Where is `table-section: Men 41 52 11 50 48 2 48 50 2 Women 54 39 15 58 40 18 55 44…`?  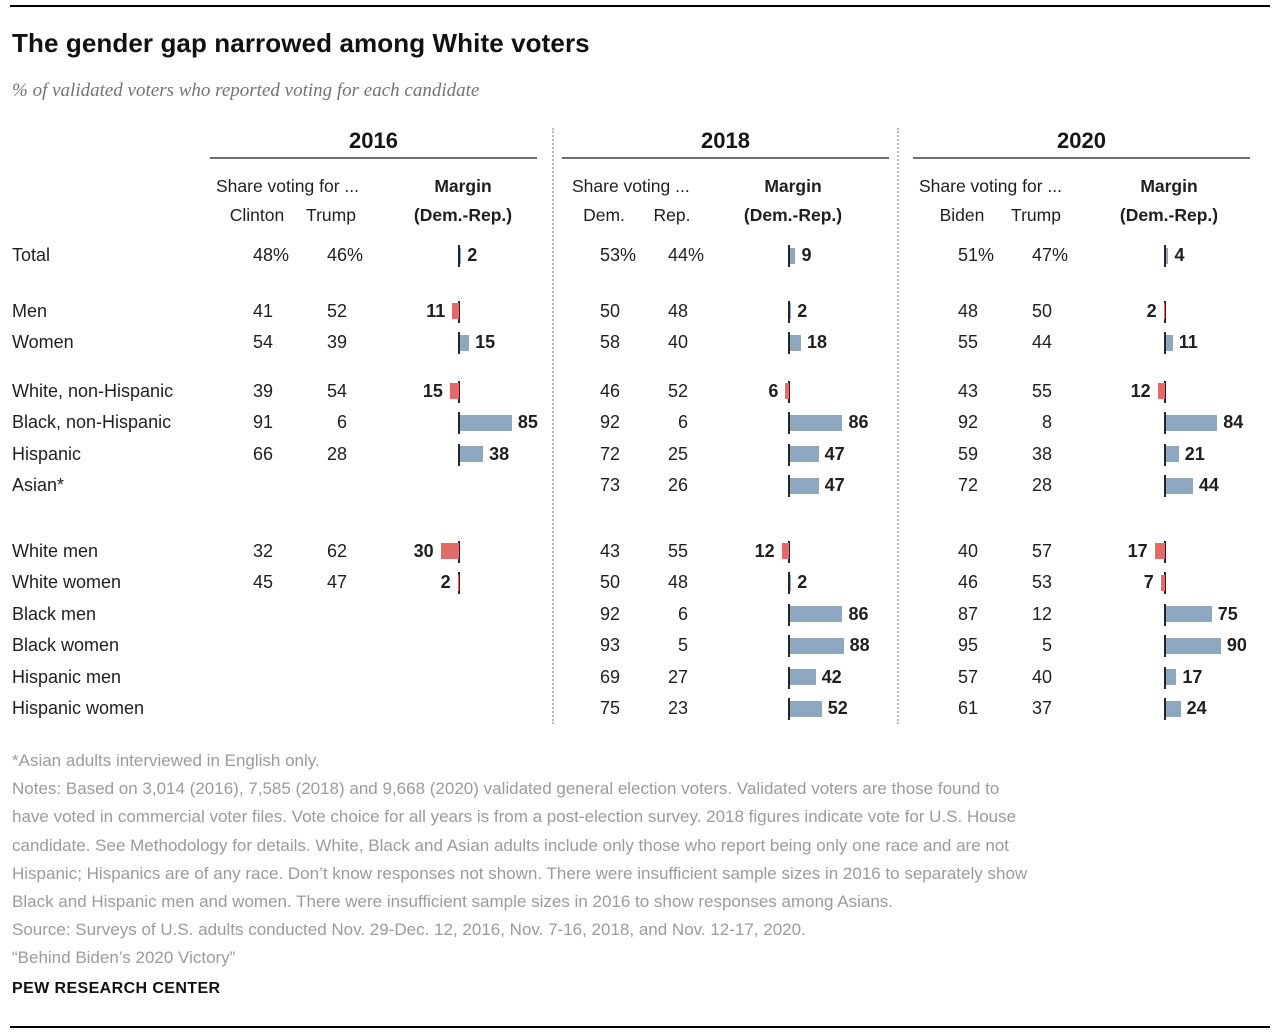
table-section: Men 41 52 11 50 48 2 48 50 2 Women 54 39 15 58 40 18 55 44… is located at coordinates (640, 327).